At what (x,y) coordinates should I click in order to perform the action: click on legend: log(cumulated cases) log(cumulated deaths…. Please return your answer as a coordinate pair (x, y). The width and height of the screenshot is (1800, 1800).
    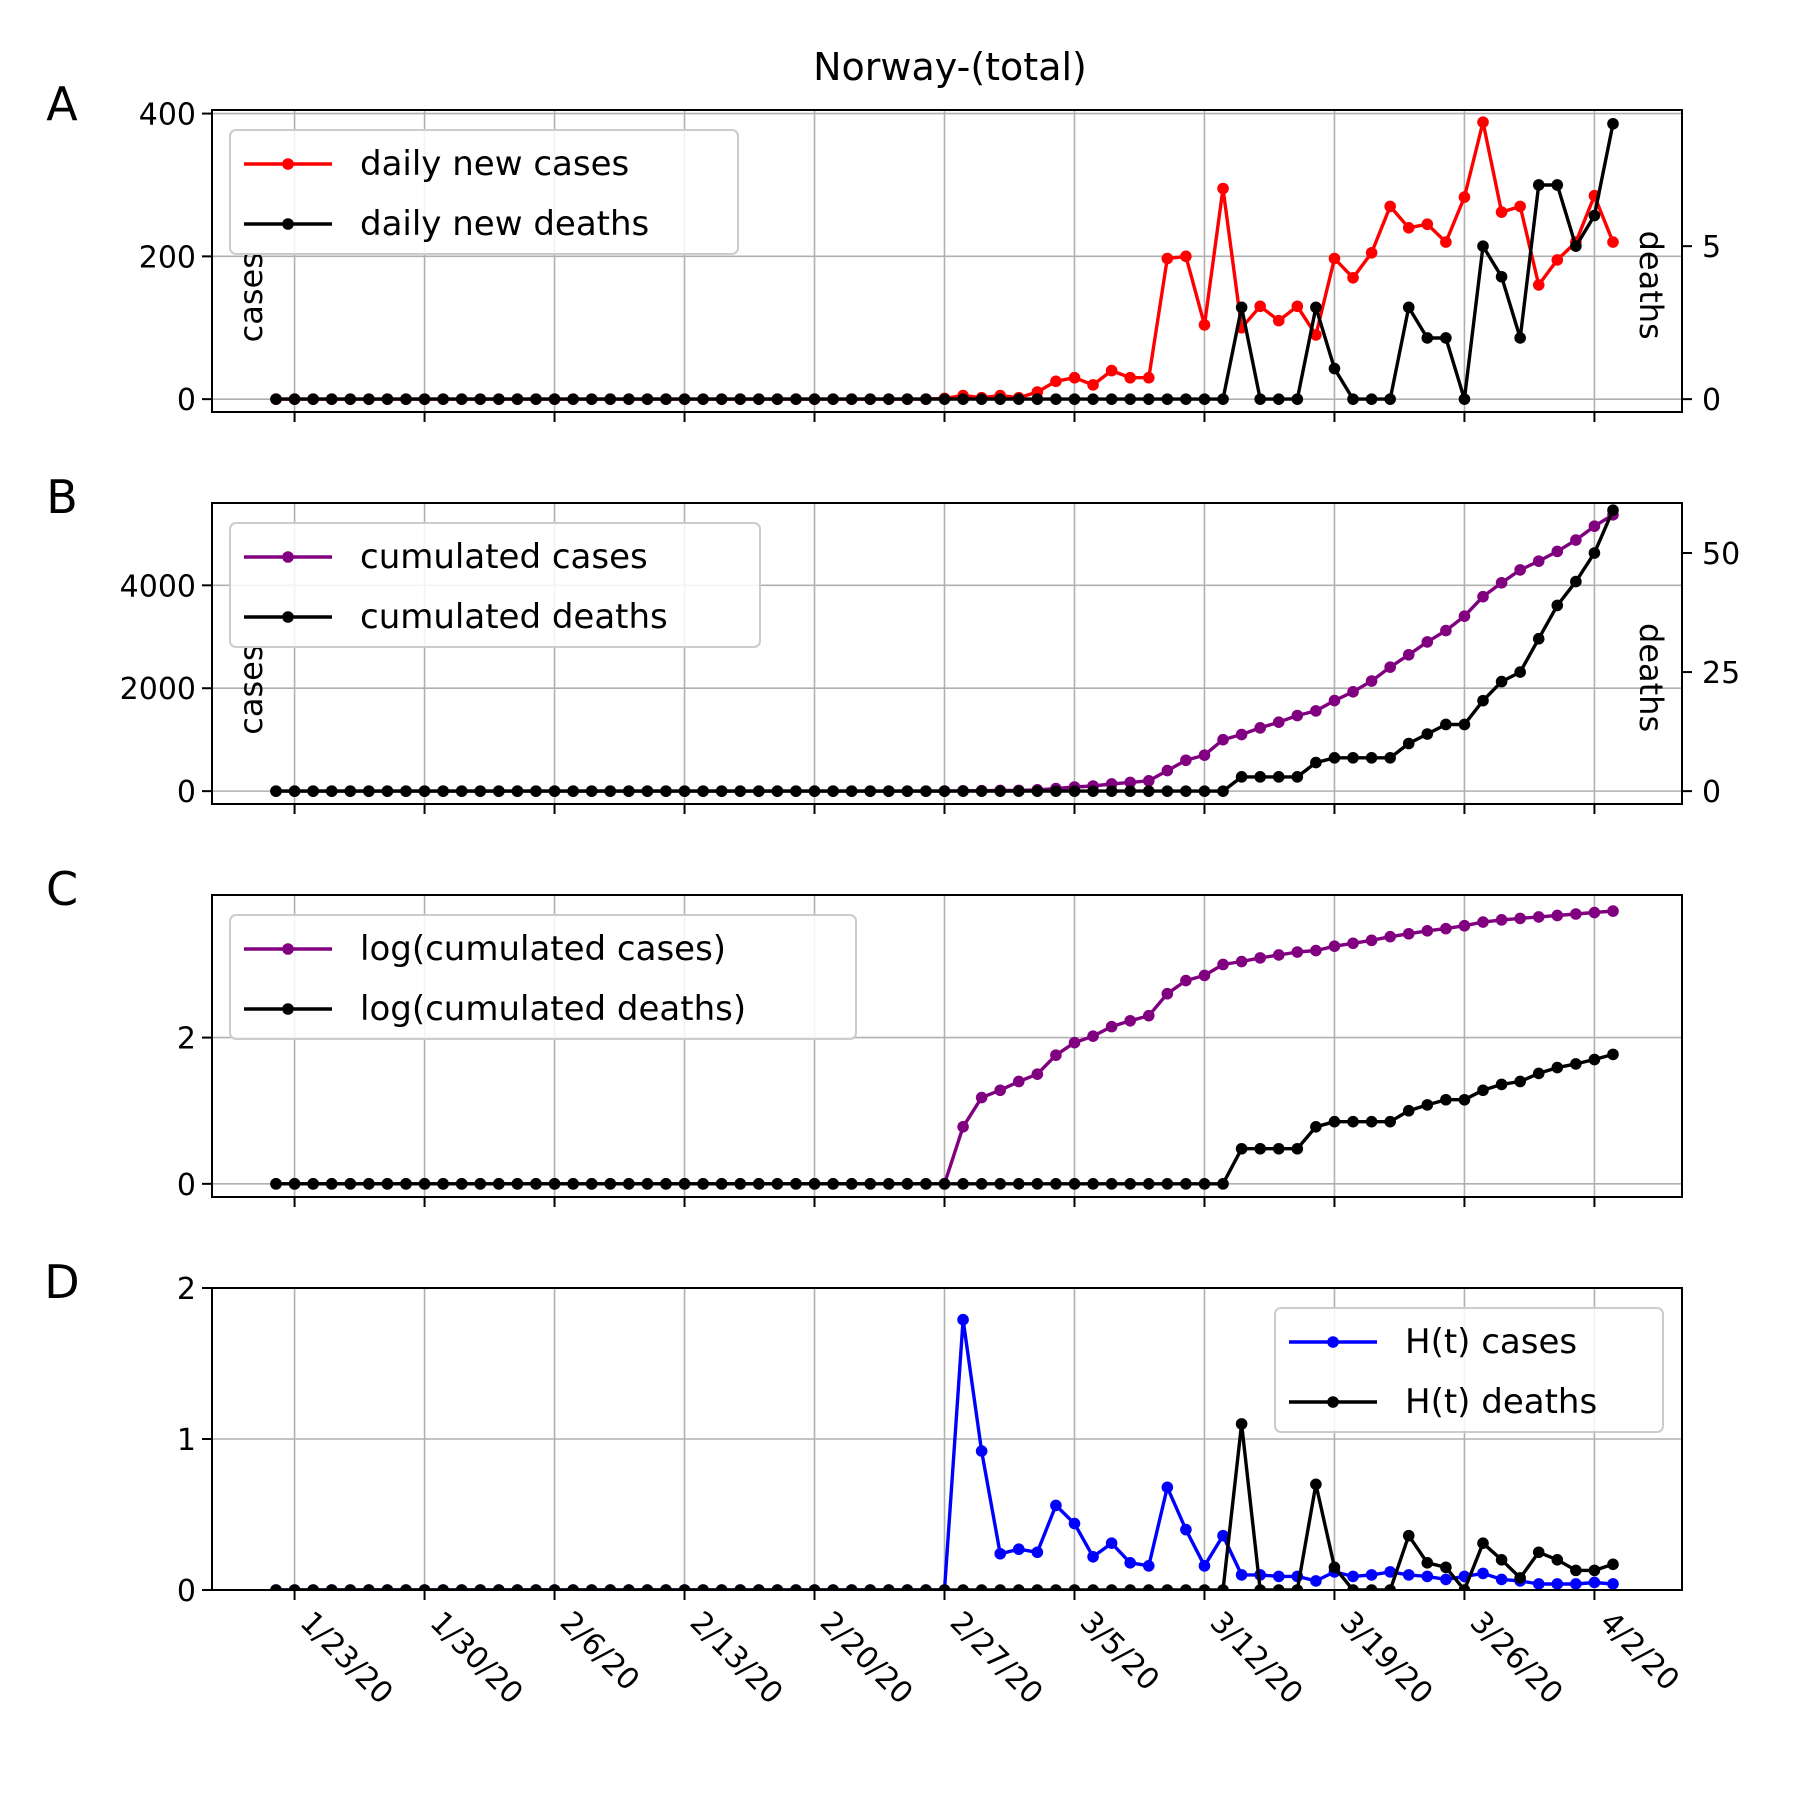
    Looking at the image, I should click on (543, 977).